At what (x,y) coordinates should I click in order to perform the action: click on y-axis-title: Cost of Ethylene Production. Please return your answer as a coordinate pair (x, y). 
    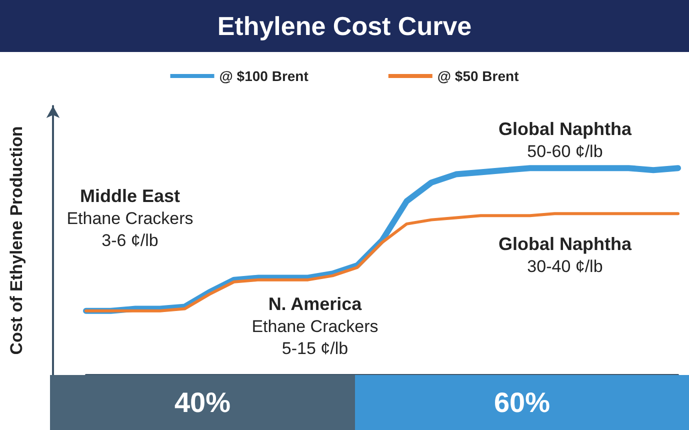
    Looking at the image, I should click on (16, 240).